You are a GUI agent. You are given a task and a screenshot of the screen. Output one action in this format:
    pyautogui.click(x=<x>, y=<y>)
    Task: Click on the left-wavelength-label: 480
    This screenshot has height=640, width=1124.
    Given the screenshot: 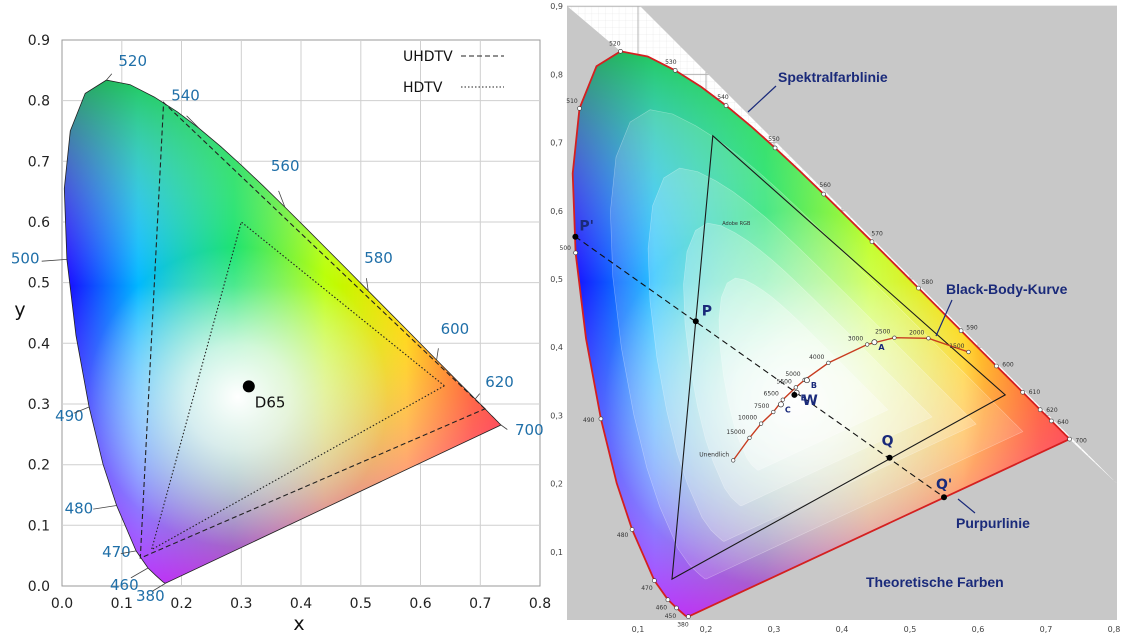 What is the action you would take?
    pyautogui.click(x=79, y=509)
    